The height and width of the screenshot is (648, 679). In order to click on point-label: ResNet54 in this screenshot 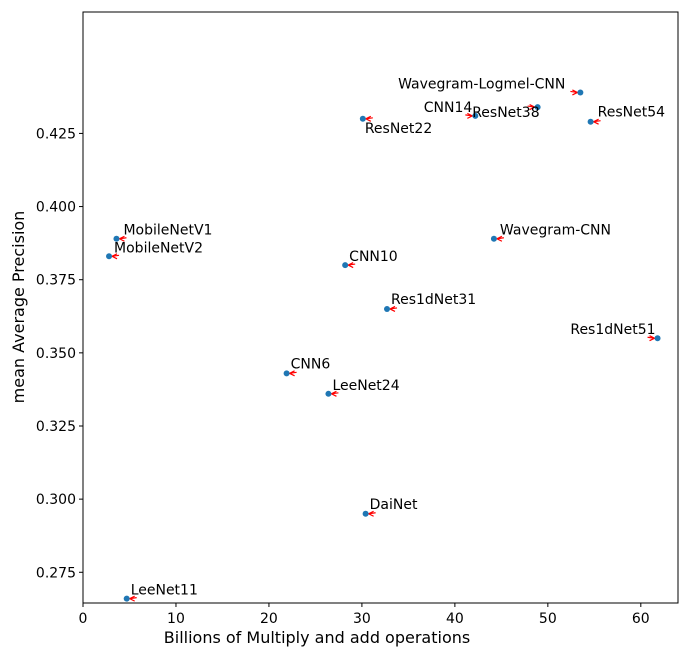, I will do `click(631, 113)`.